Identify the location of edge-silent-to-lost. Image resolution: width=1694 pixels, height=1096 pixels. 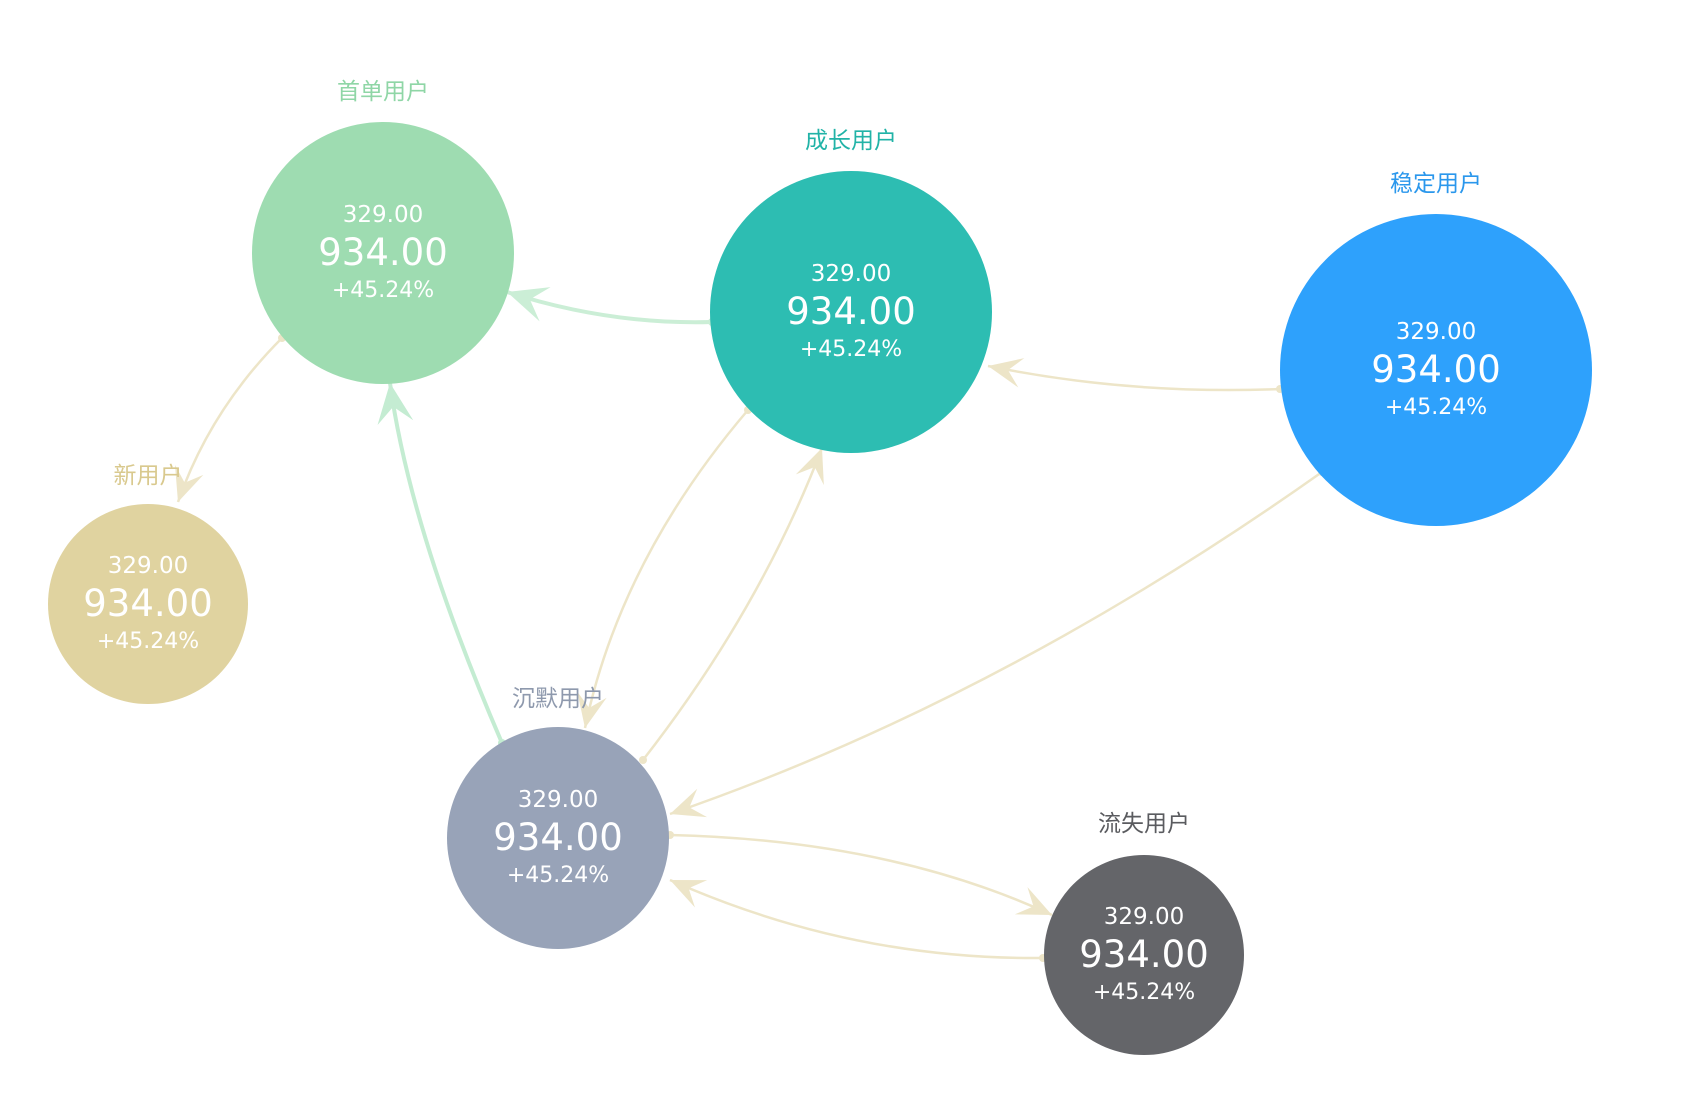
(861, 875).